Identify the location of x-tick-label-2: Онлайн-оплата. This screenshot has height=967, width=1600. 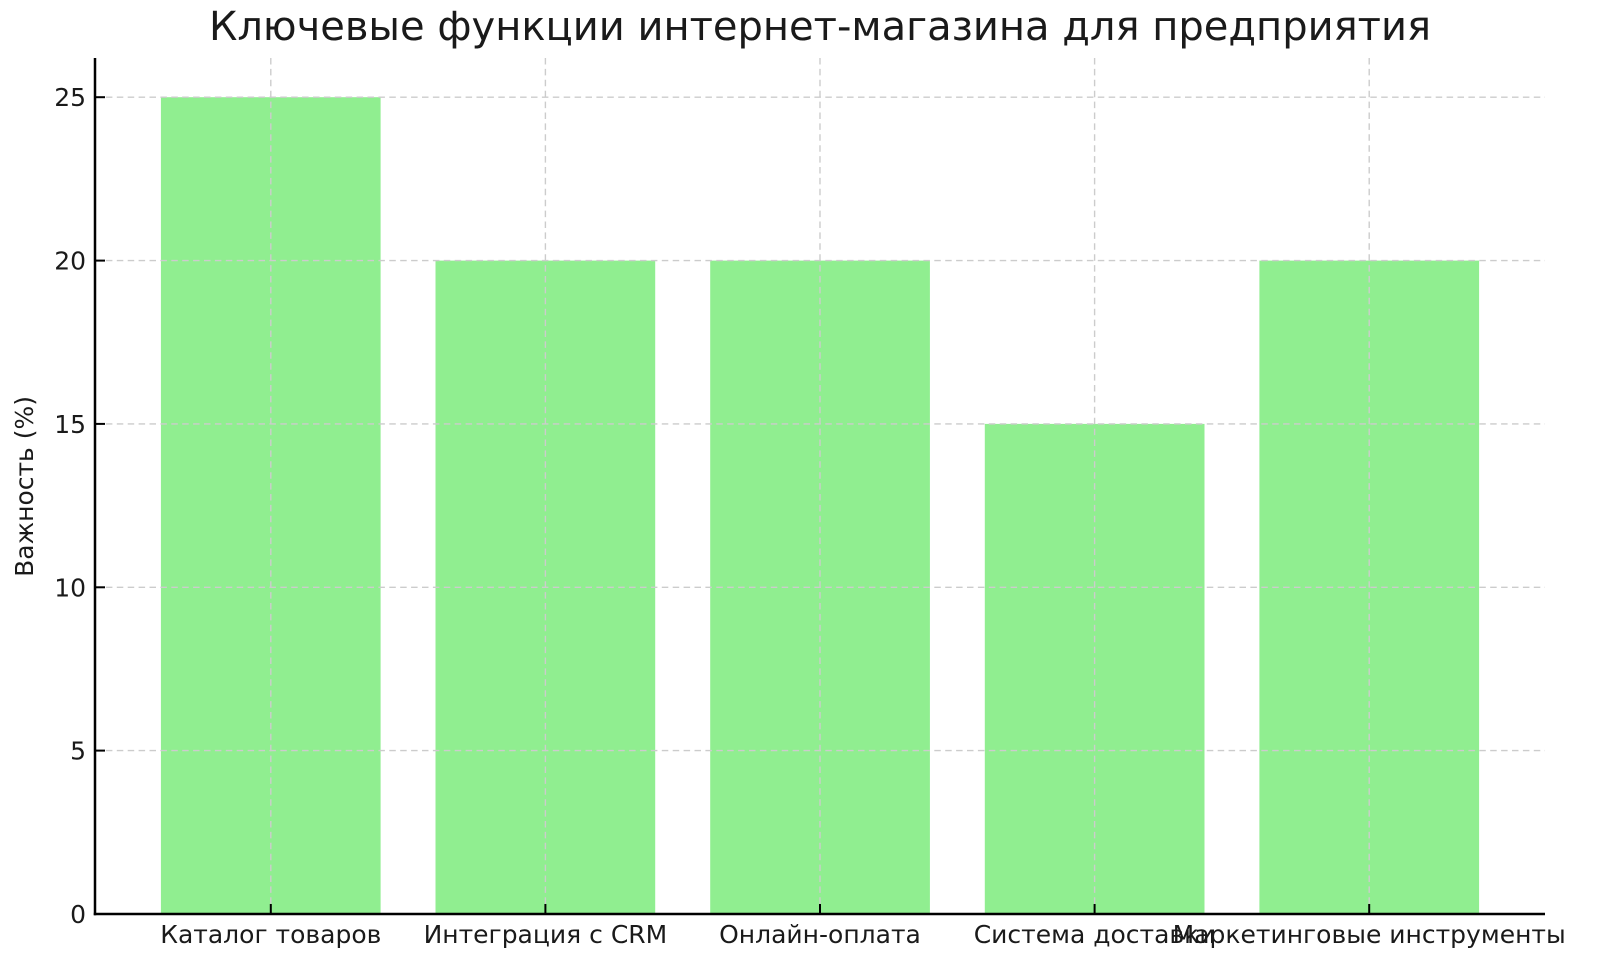
(820, 934).